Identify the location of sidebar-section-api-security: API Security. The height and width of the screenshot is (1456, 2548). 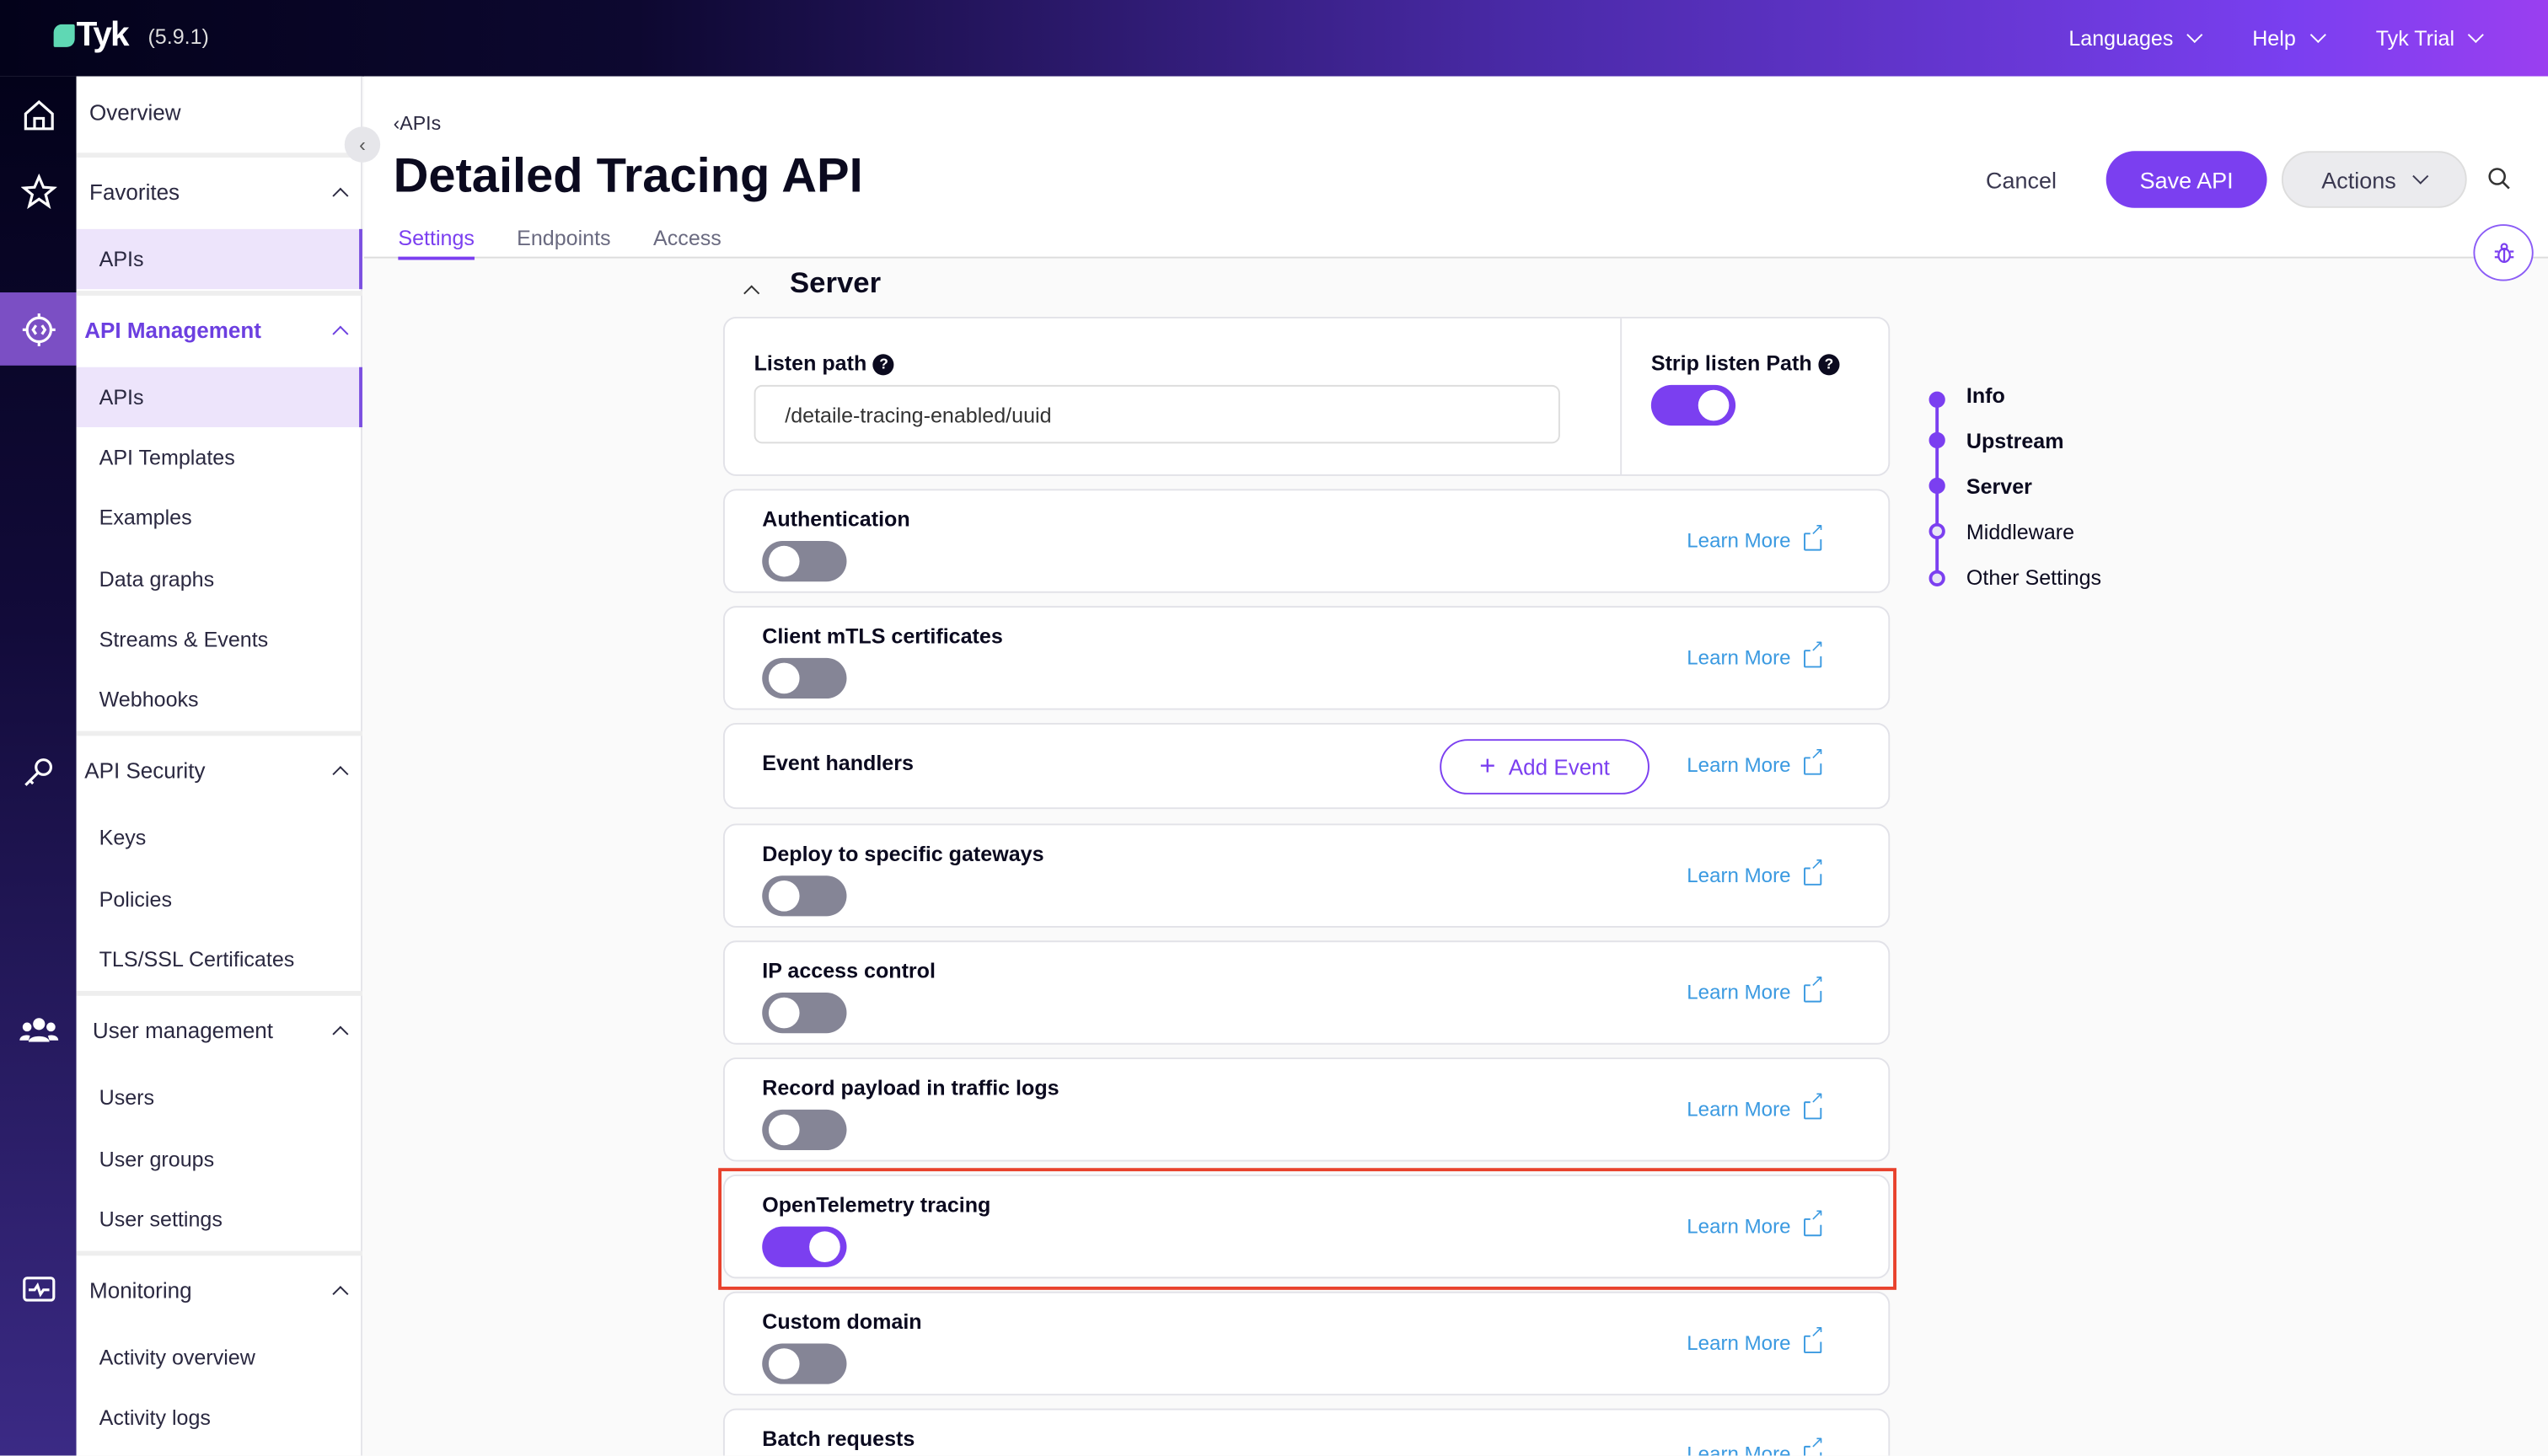
(219, 768).